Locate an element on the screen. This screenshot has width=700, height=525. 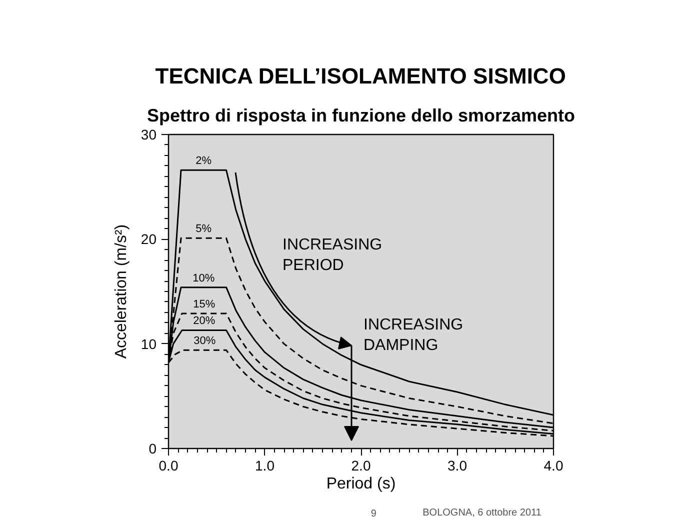
annotation: INCREASING PERIOD is located at coordinates (332, 255).